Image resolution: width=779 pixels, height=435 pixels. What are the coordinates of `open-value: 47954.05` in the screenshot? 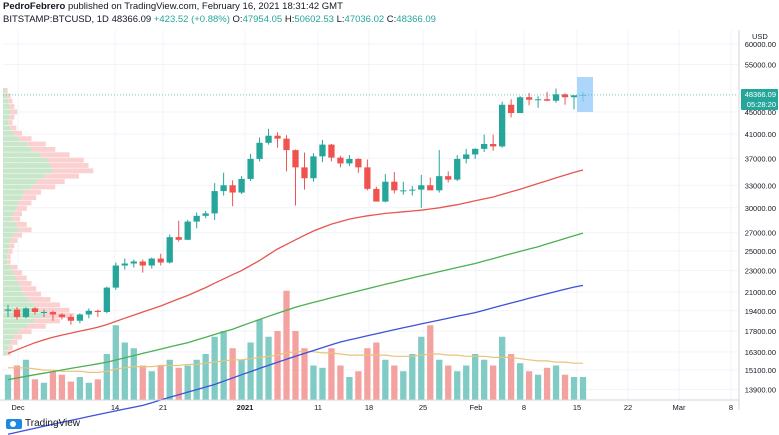 It's located at (262, 19).